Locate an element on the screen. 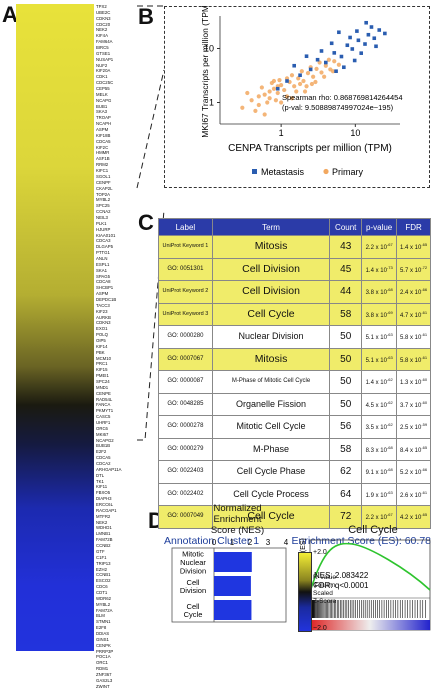  y-tick-label: 10 is located at coordinates (209, 49).